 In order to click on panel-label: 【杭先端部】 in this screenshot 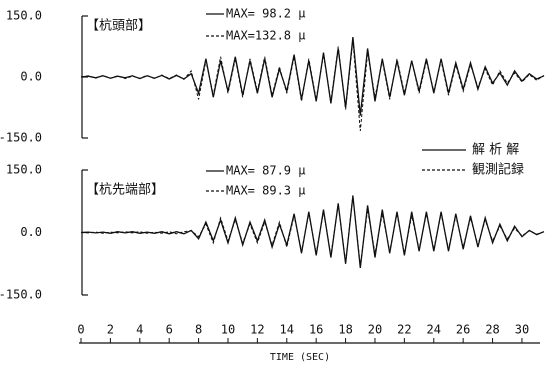, I will do `click(125, 190)`.